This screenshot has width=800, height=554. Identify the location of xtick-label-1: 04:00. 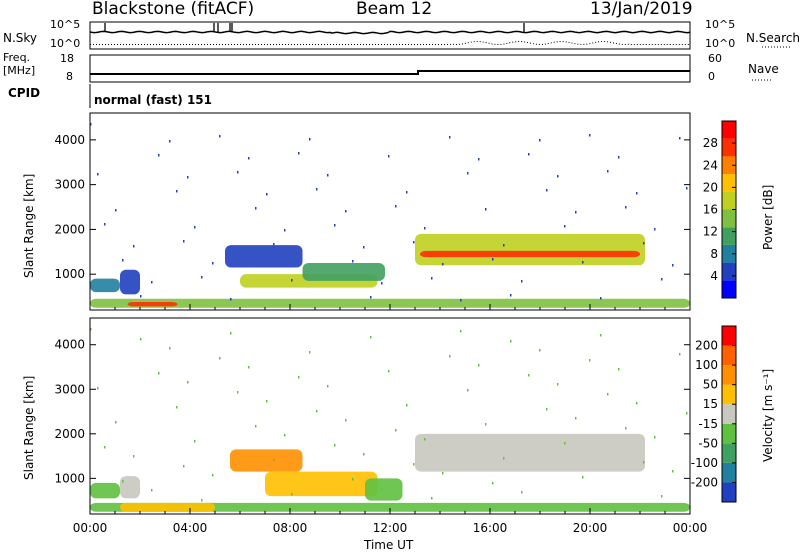
(190, 528).